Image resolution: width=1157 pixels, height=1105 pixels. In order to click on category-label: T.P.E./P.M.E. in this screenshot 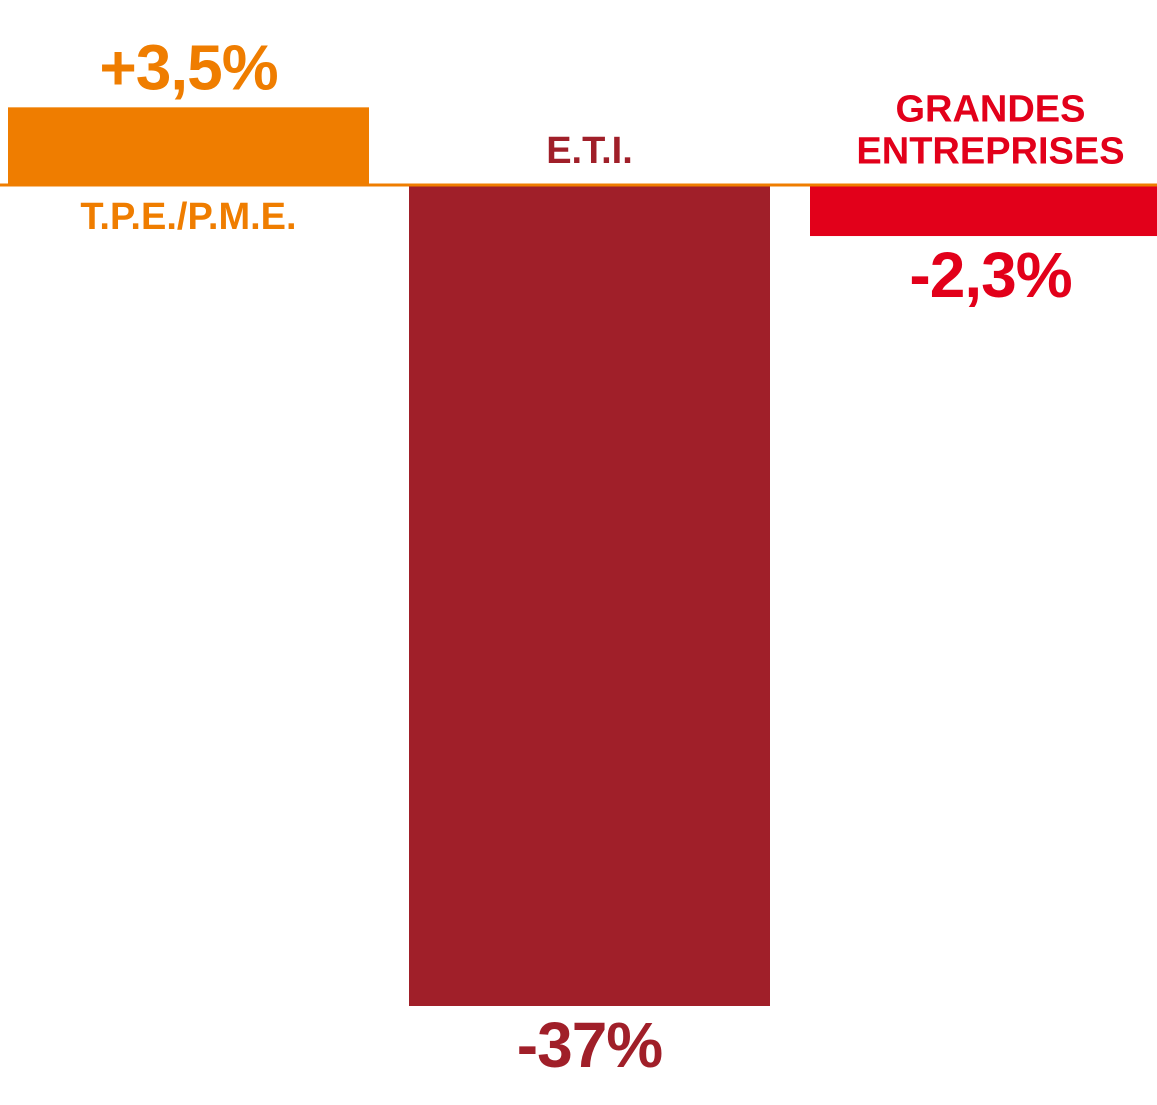, I will do `click(188, 217)`.